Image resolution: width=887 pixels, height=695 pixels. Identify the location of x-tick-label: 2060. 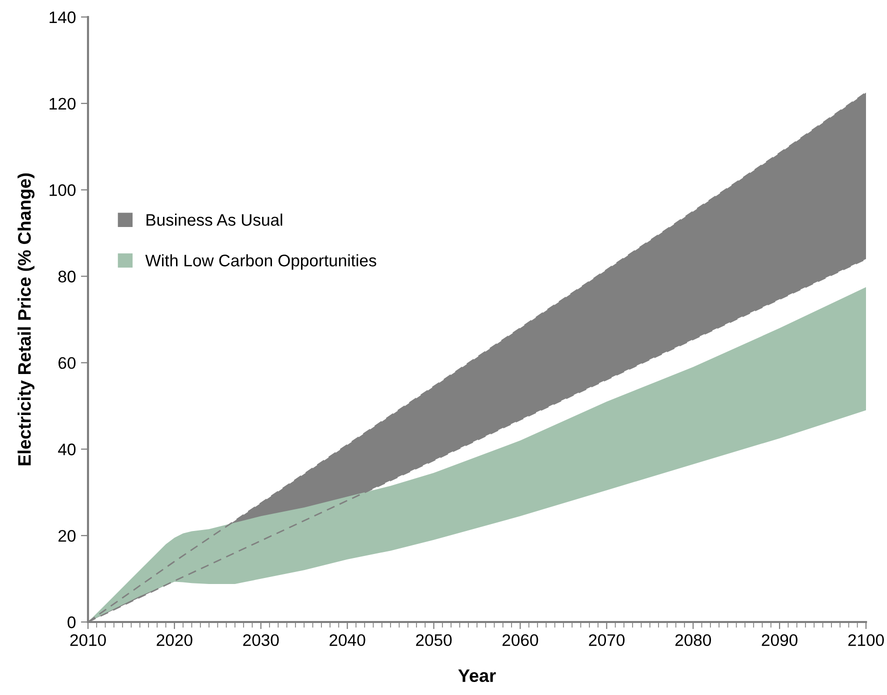
(520, 640).